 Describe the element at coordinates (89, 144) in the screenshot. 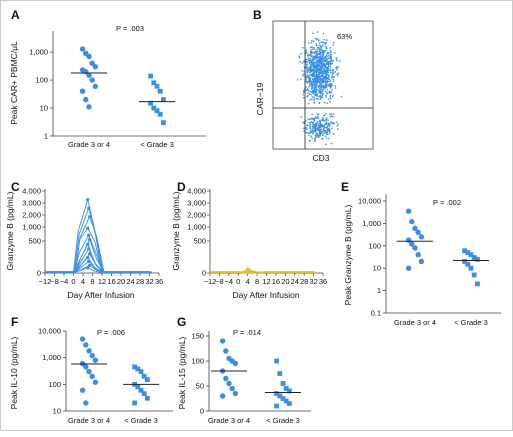

I see `panel-a-xtick-0: Grade 3 or 4` at that location.